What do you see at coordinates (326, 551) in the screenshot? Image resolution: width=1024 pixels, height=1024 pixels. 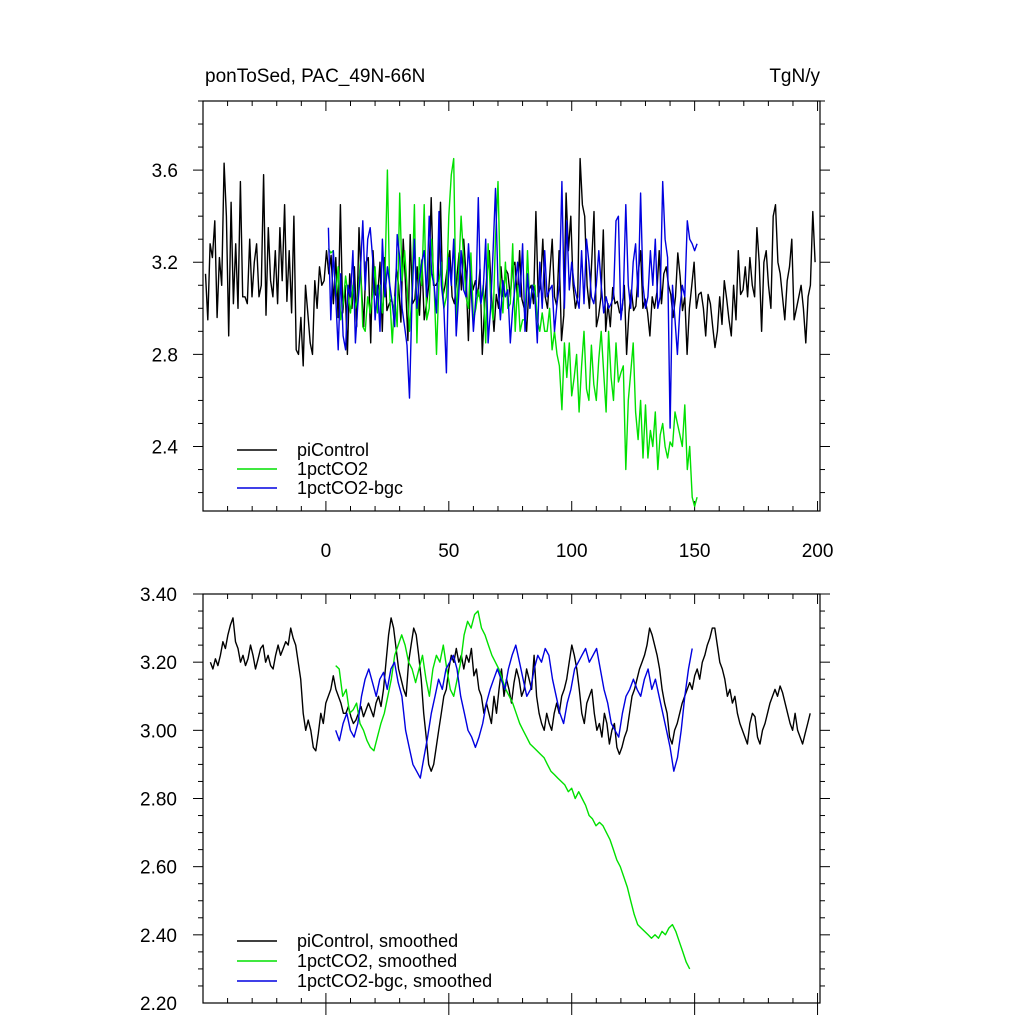 I see `top-x-tick-label: 0` at bounding box center [326, 551].